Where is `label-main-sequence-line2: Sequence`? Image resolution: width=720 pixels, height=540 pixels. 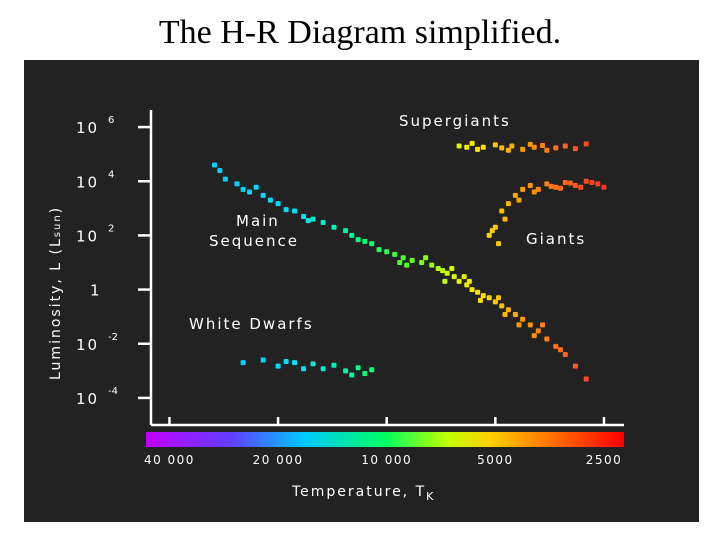 label-main-sequence-line2: Sequence is located at coordinates (254, 241).